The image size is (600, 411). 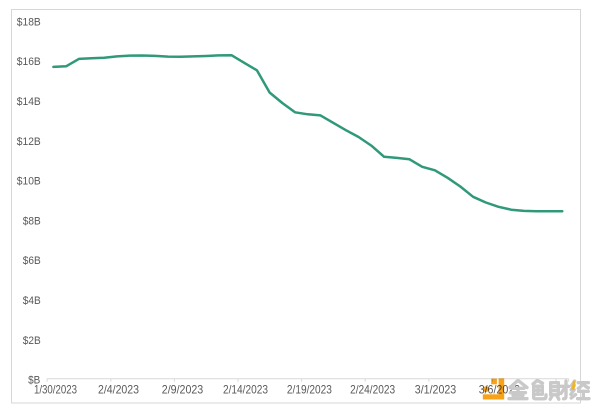 What do you see at coordinates (29, 142) in the screenshot?
I see `svg-text: $12B` at bounding box center [29, 142].